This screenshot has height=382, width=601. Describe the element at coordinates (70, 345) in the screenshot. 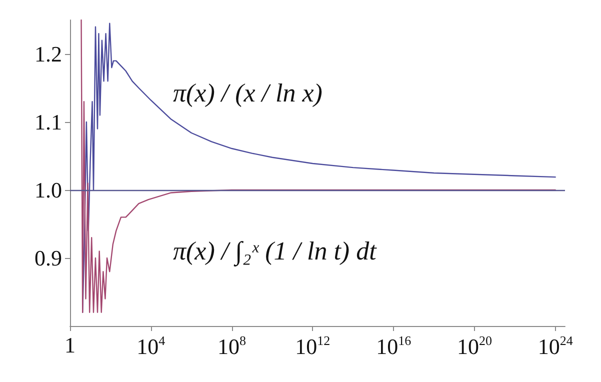

I see `x-tick-label: 1` at that location.